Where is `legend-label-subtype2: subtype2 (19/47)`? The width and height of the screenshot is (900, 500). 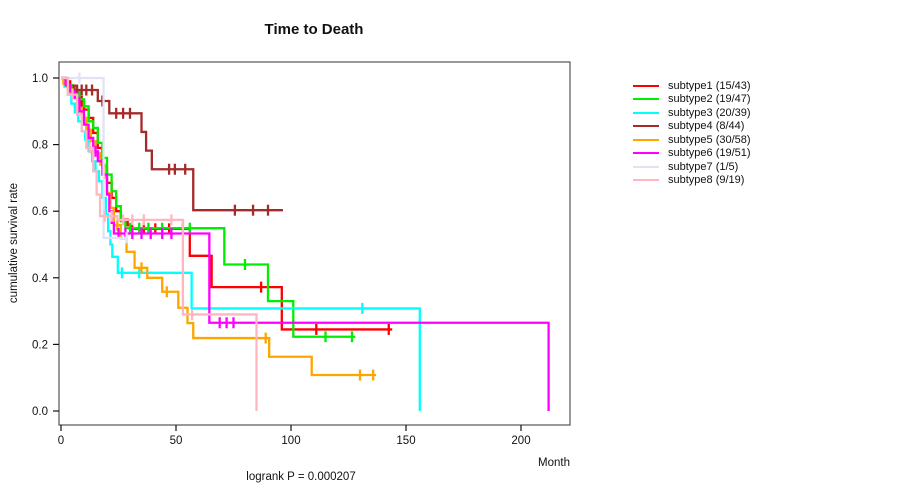
legend-label-subtype2: subtype2 (19/47) is located at coordinates (709, 99).